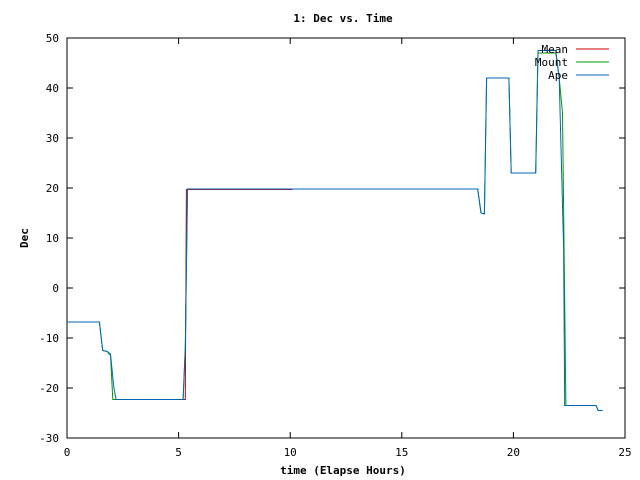 This screenshot has height=480, width=640. I want to click on y-tick-label: 50, so click(52, 38).